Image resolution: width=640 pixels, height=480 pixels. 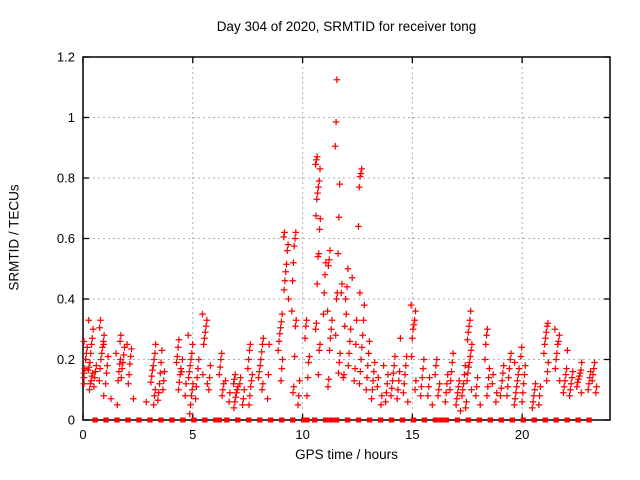 I want to click on x-tick-label: 10, so click(x=302, y=434).